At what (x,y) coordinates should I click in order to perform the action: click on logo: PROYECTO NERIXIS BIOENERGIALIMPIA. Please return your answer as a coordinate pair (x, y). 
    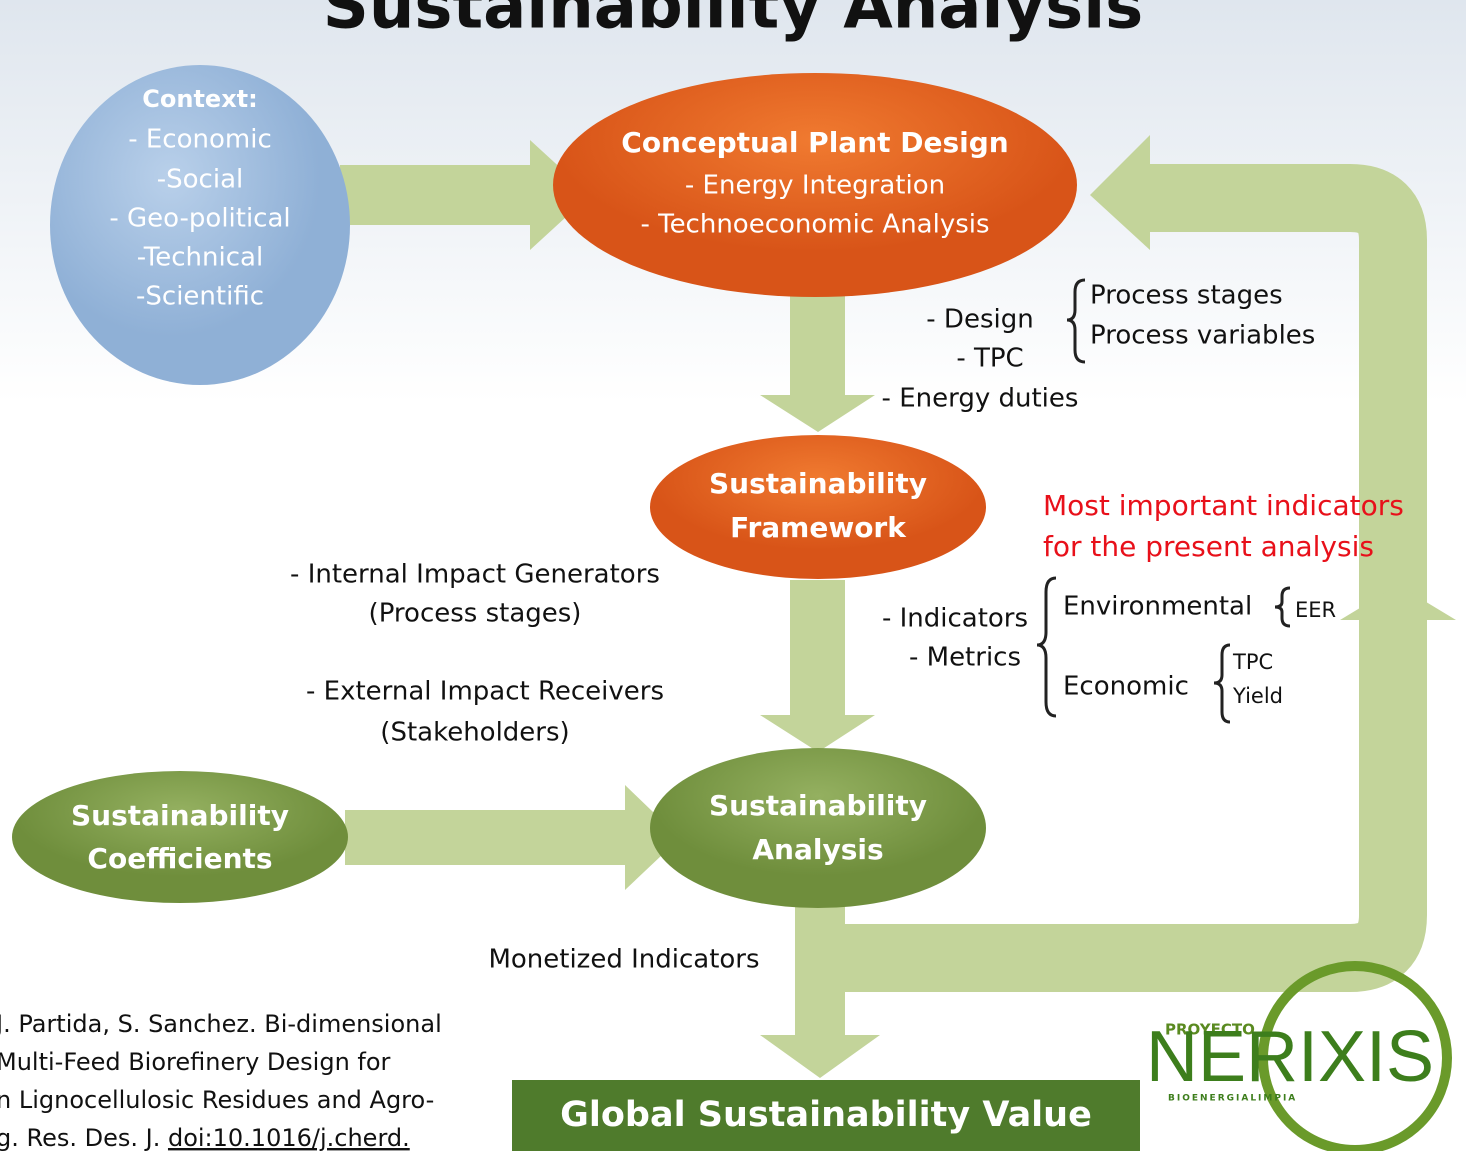
    Looking at the image, I should click on (1299, 1056).